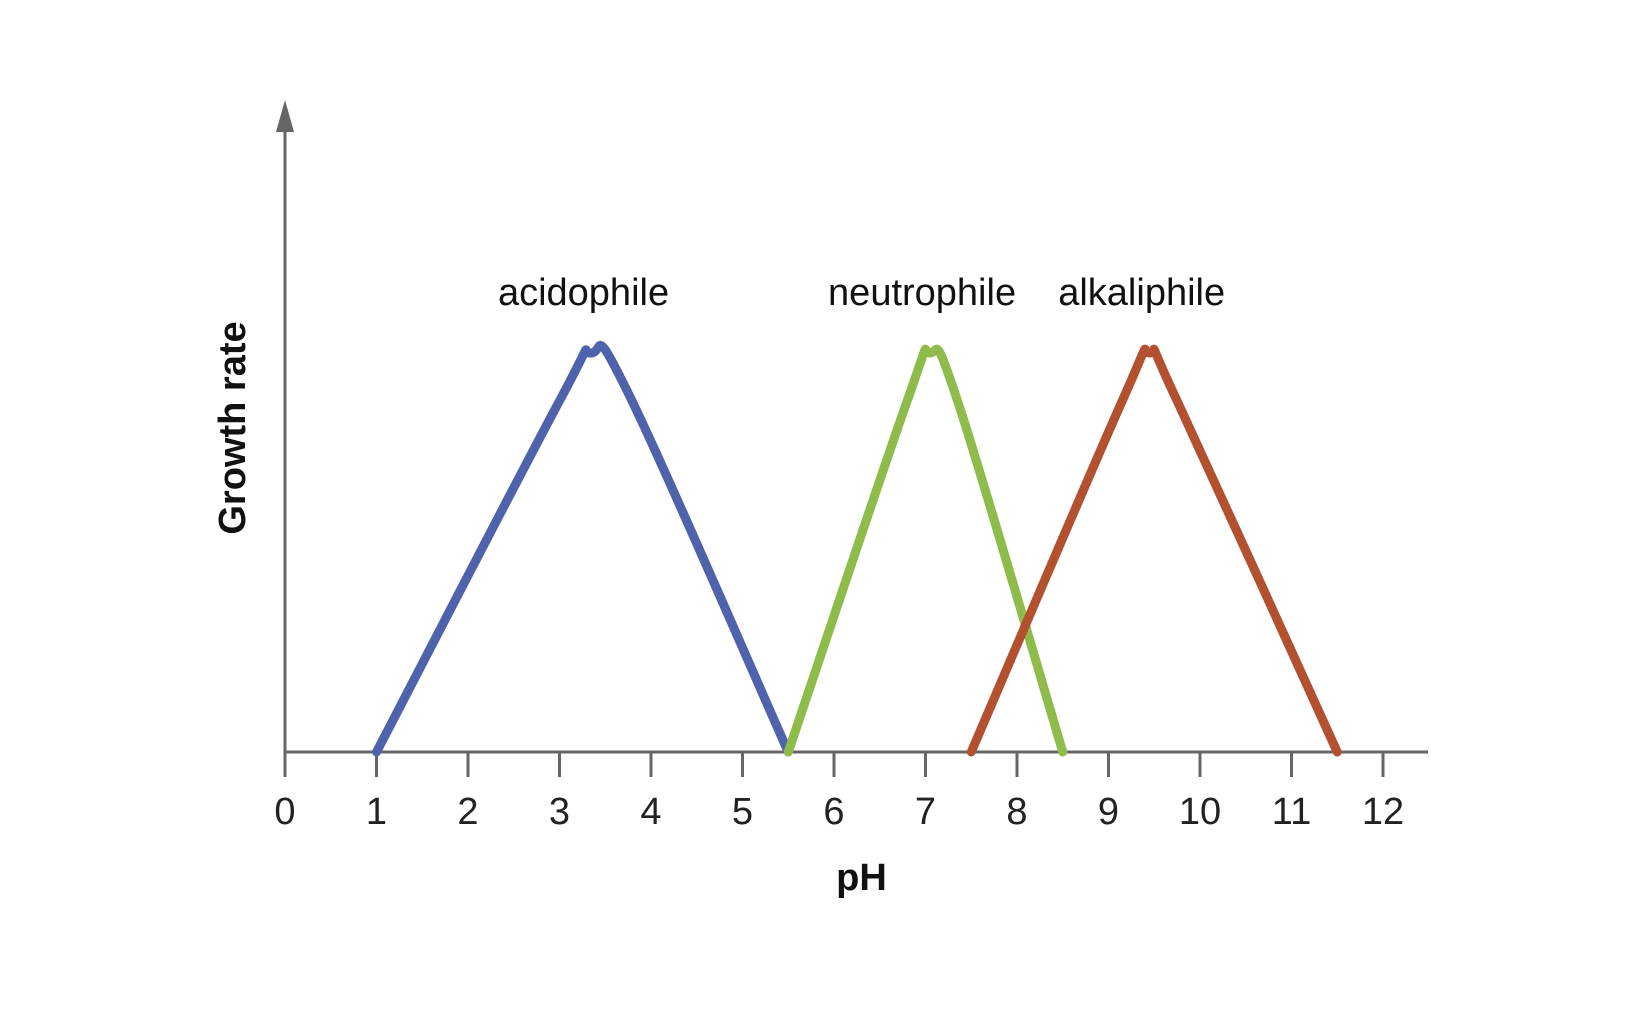 This screenshot has width=1652, height=1028. I want to click on series-labels: acidophile neutrophile alkaliphile, so click(861, 293).